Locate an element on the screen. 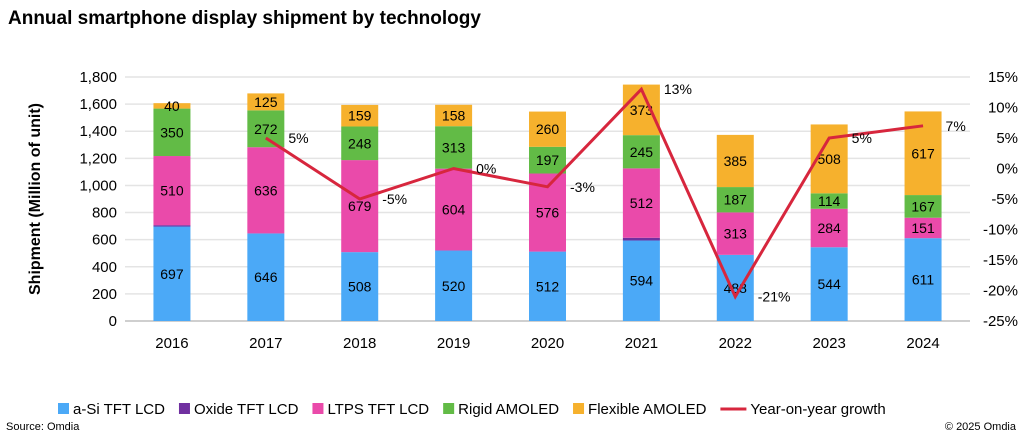 The image size is (1024, 439). data-label: 697 is located at coordinates (172, 274).